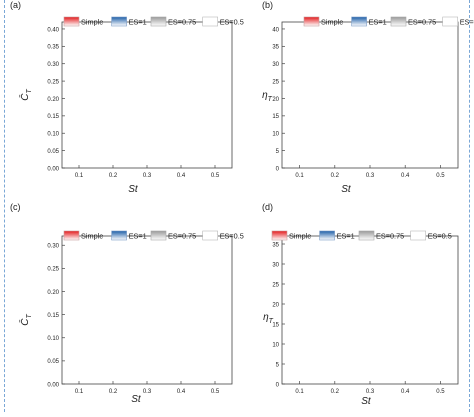 The width and height of the screenshot is (474, 417). Describe the element at coordinates (267, 5) in the screenshot. I see `panel-label: (b)` at that location.